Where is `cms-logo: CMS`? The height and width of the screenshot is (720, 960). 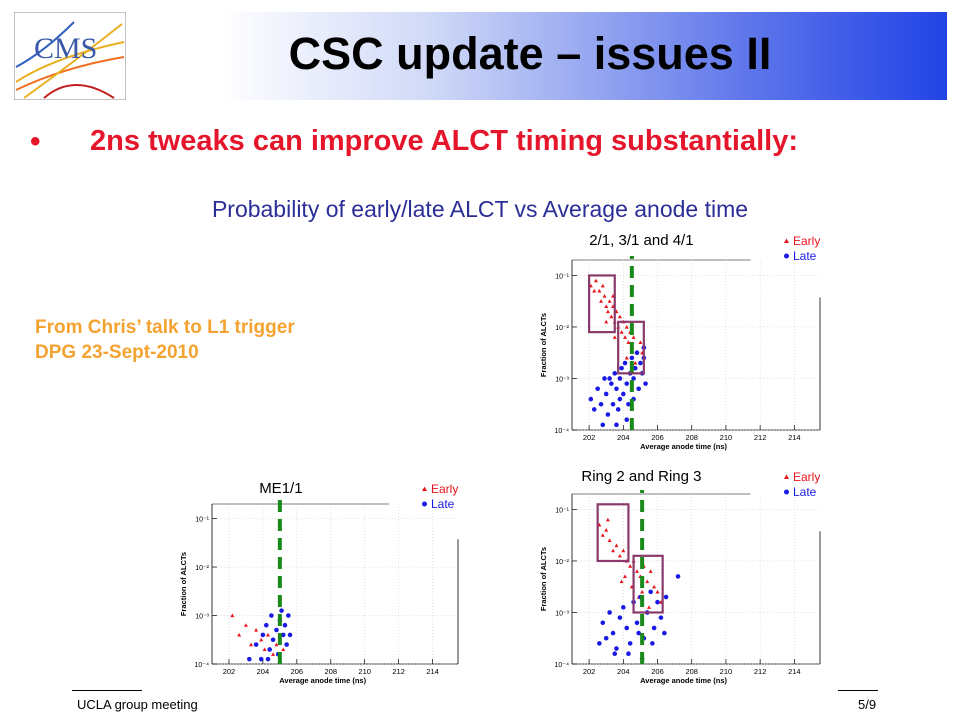 cms-logo: CMS is located at coordinates (70, 56).